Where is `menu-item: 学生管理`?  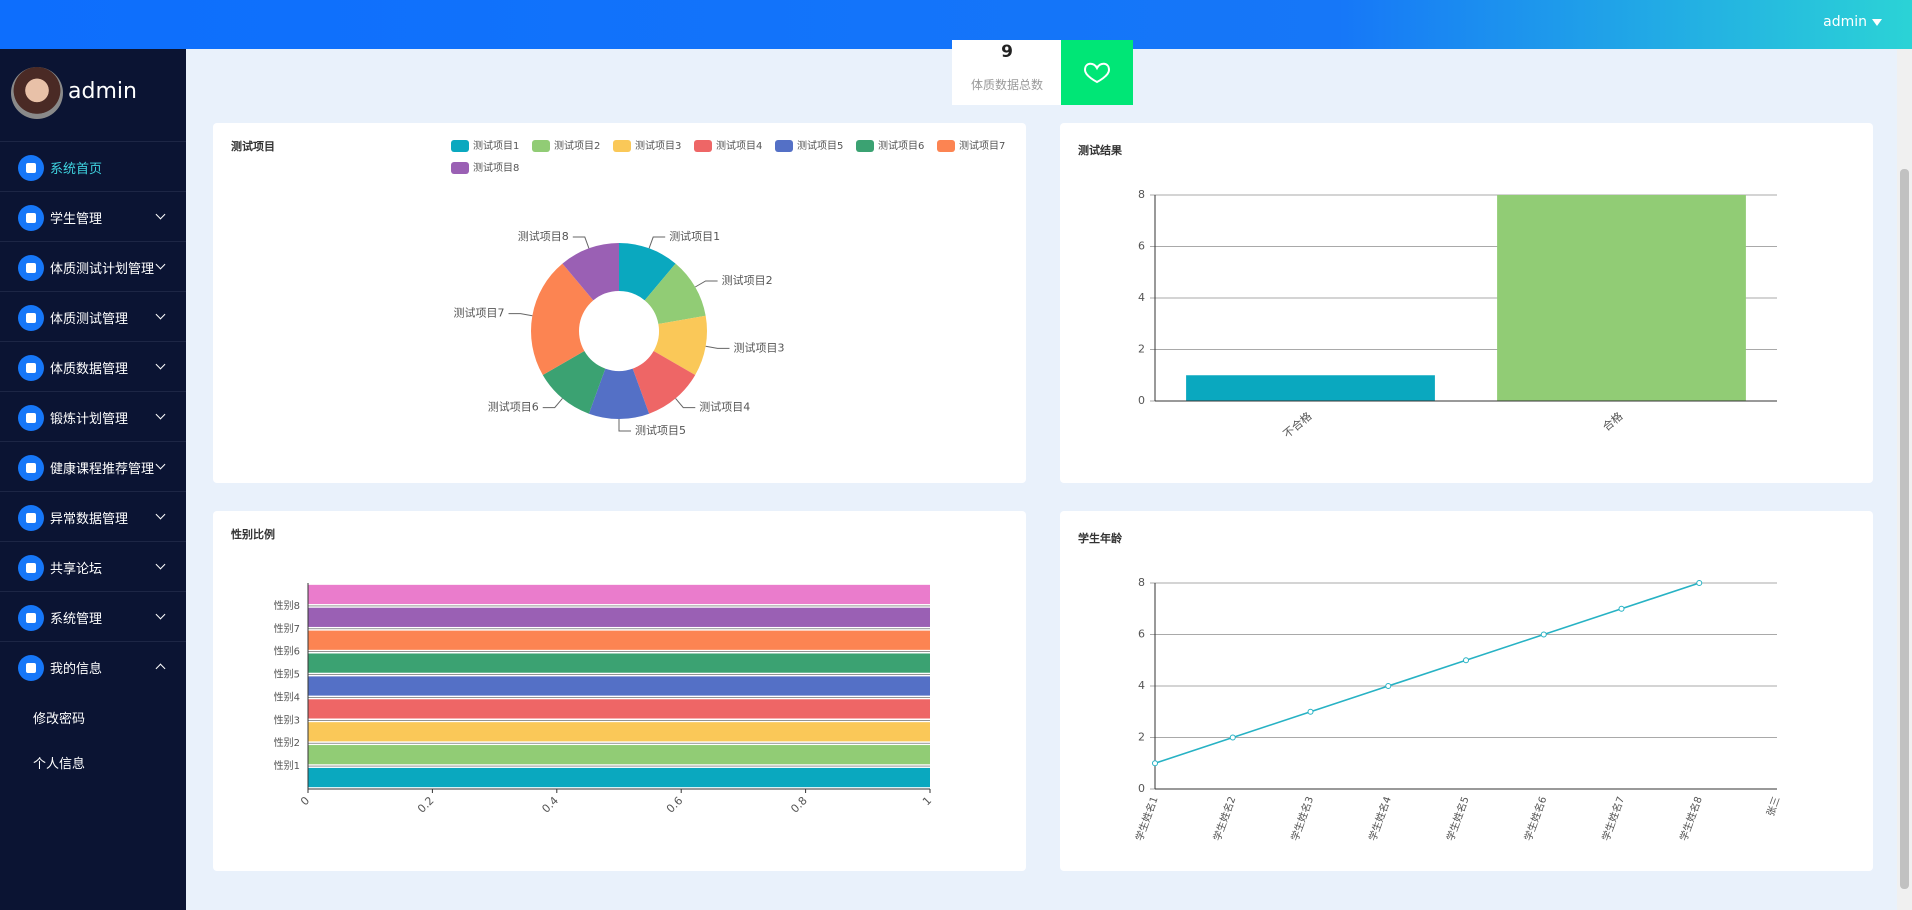
menu-item: 学生管理 is located at coordinates (93, 216).